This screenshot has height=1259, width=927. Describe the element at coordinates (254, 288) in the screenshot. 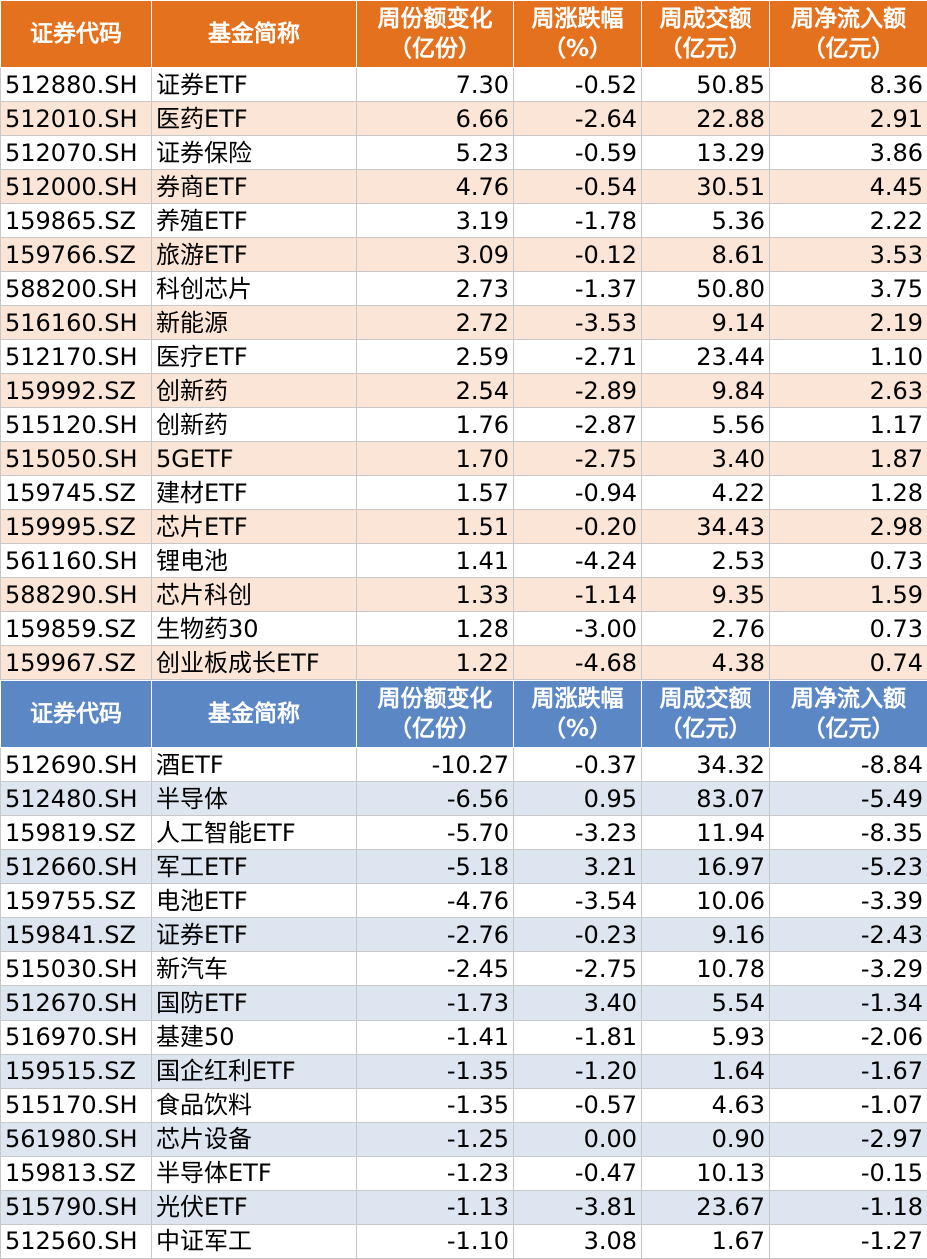

I see `cell-name: 科创芯片` at that location.